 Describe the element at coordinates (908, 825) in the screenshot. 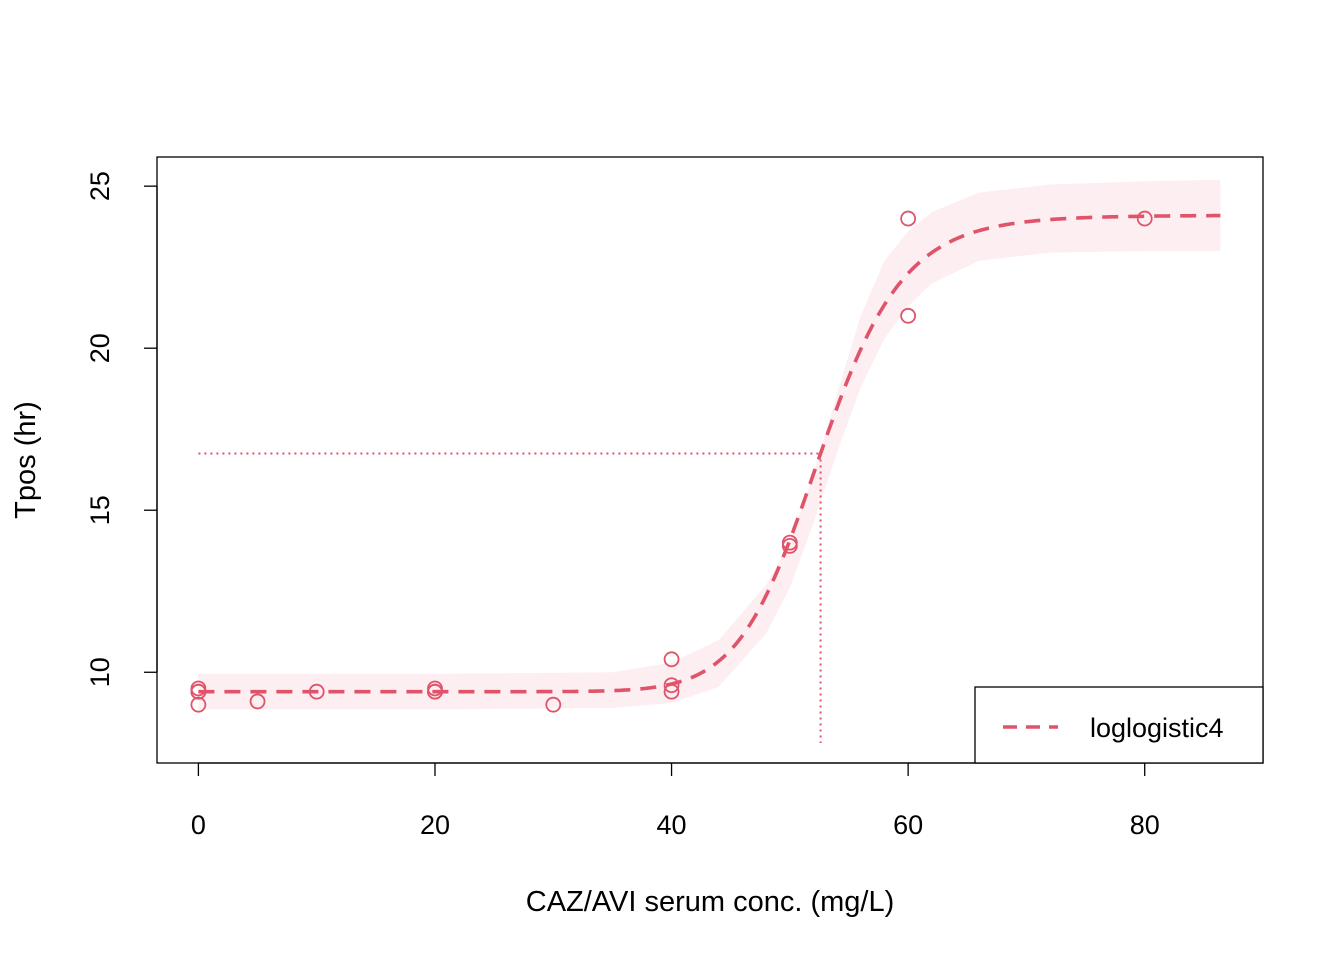

I see `x-tick-label: 60` at that location.